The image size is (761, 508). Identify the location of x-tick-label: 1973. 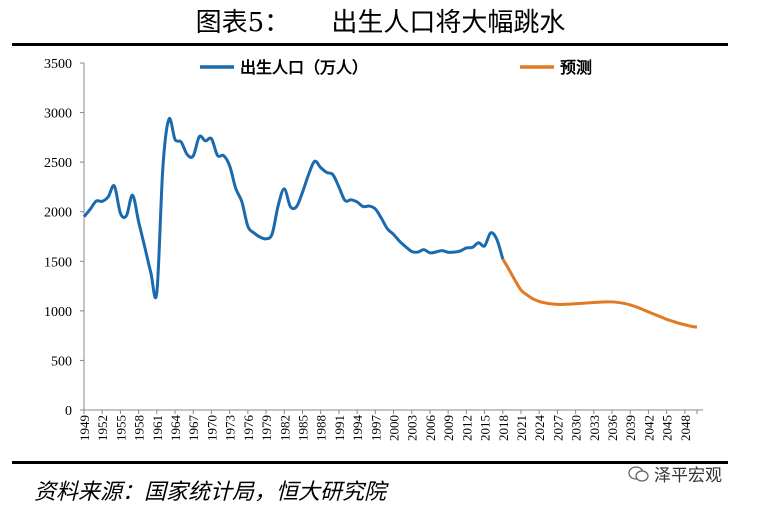
(230, 428).